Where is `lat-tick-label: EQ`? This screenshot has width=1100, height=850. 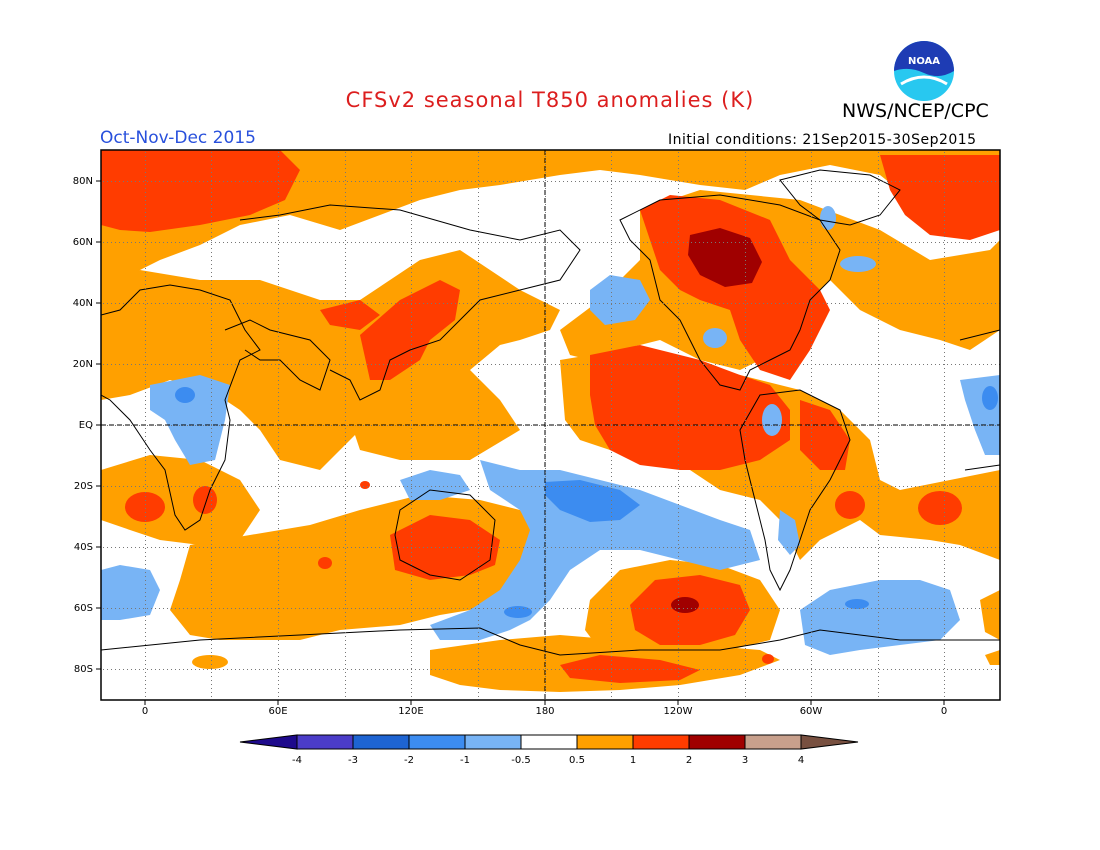
lat-tick-label: EQ is located at coordinates (86, 425).